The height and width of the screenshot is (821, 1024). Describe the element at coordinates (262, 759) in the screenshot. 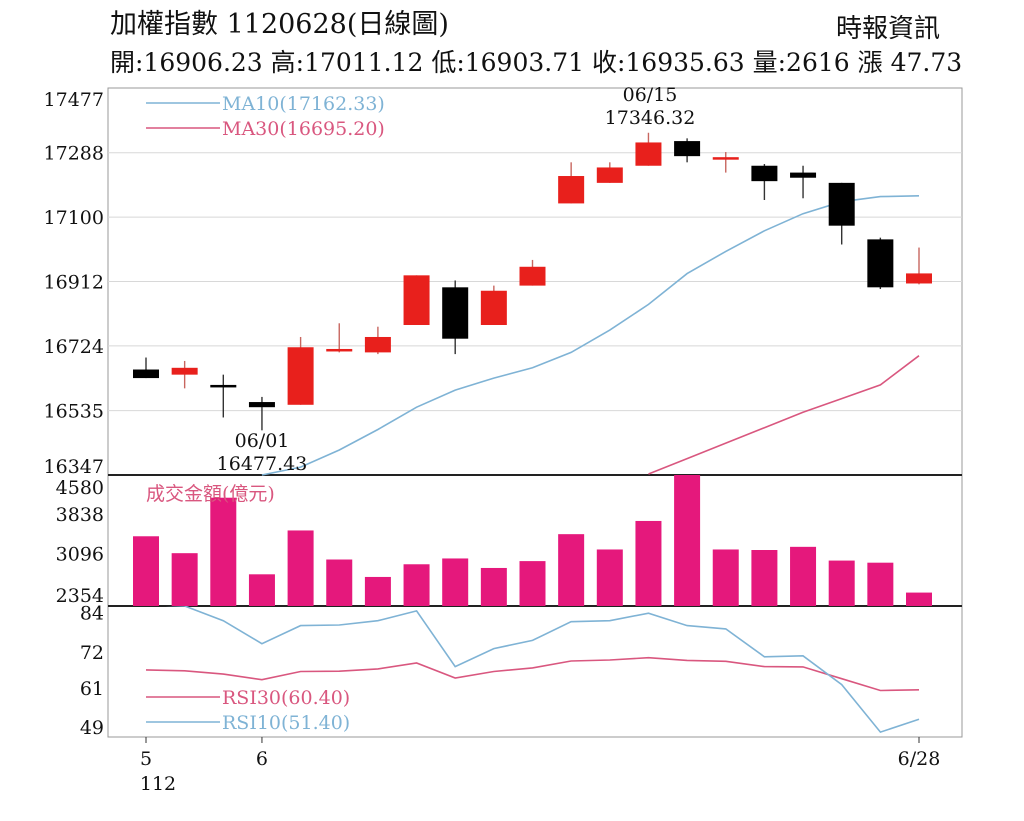

I see `x-tick-label: 6` at that location.